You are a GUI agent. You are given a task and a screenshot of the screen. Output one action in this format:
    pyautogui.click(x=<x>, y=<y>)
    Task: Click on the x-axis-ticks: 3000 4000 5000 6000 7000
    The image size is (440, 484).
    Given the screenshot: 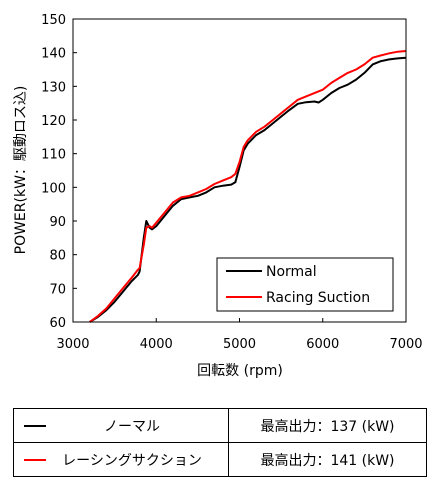 What is the action you would take?
    pyautogui.click(x=239, y=335)
    